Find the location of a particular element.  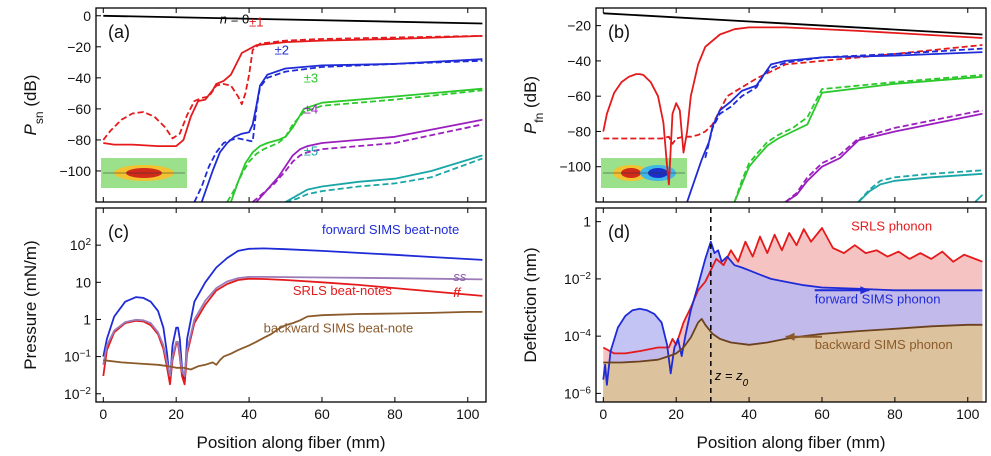

annotation-1: ±1 is located at coordinates (256, 22).